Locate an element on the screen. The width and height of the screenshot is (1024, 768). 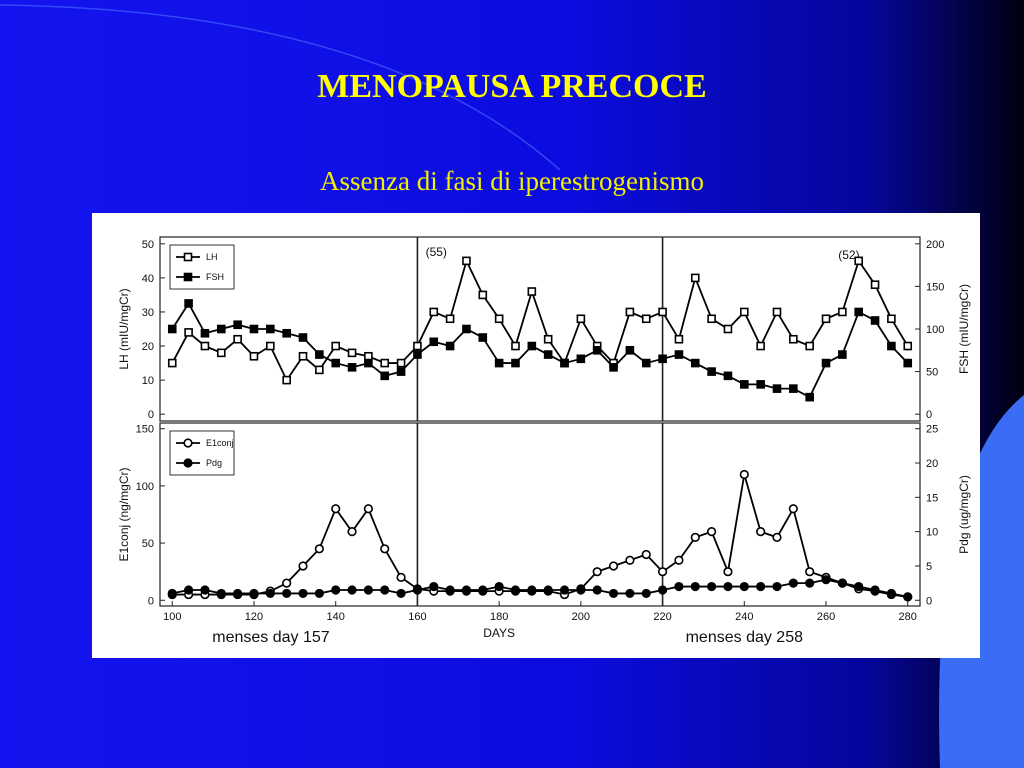
x-tick-label: 200 is located at coordinates (581, 617).